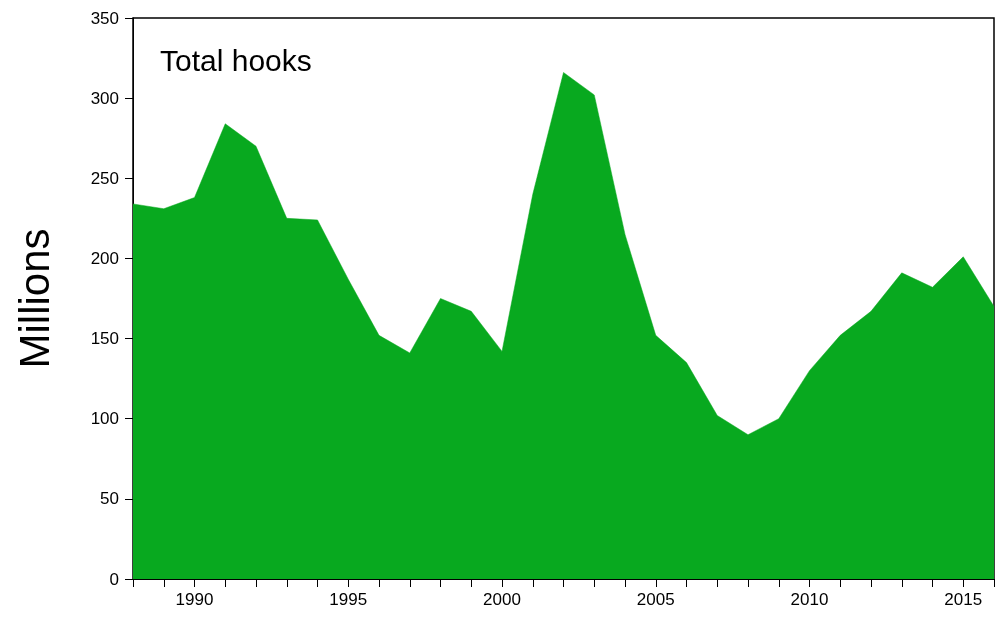 Image resolution: width=1003 pixels, height=629 pixels. What do you see at coordinates (109, 499) in the screenshot?
I see `y-tick-label: 50` at bounding box center [109, 499].